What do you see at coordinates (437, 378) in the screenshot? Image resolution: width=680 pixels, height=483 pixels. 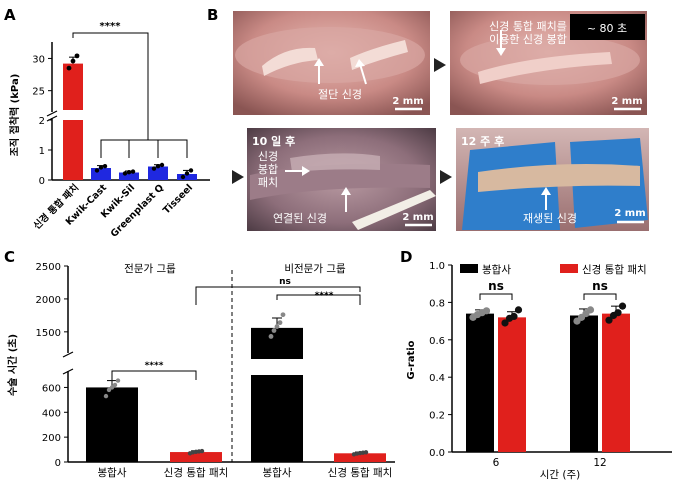 I see `d-tick-label-y: 0.4` at bounding box center [437, 378].